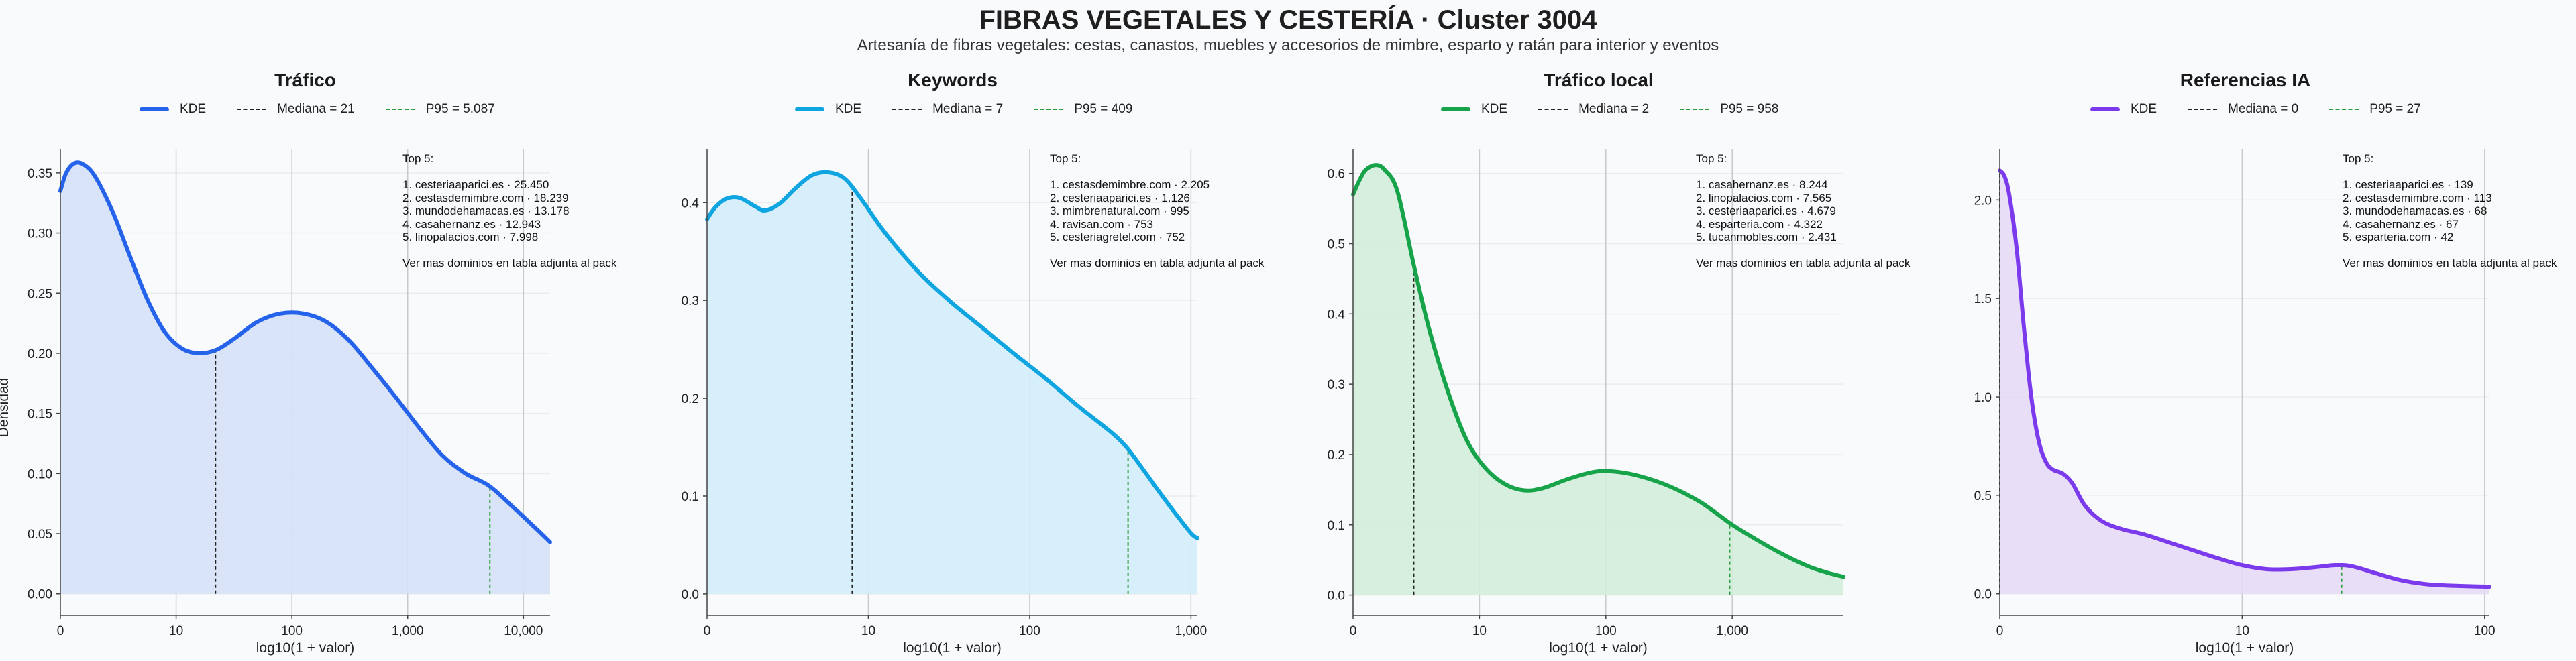 This screenshot has height=661, width=2576. Describe the element at coordinates (1336, 175) in the screenshot. I see `y-tick-label: 0.6` at that location.